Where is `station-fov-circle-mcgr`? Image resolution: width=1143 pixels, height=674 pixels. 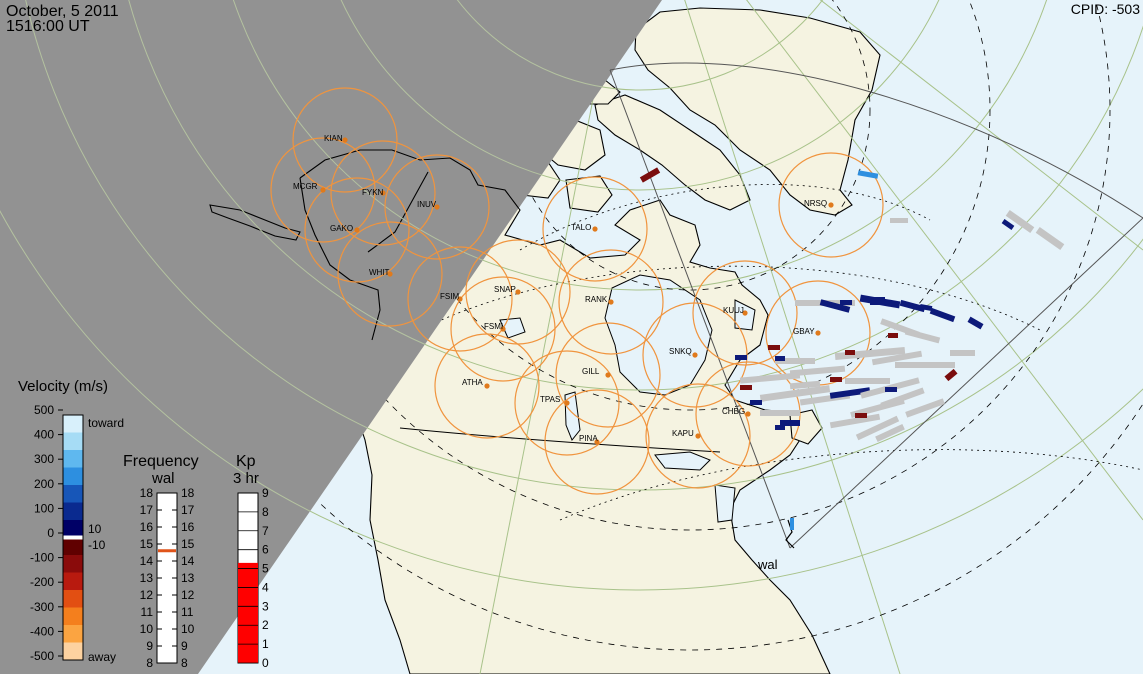
station-fov-circle-mcgr is located at coordinates (323, 190).